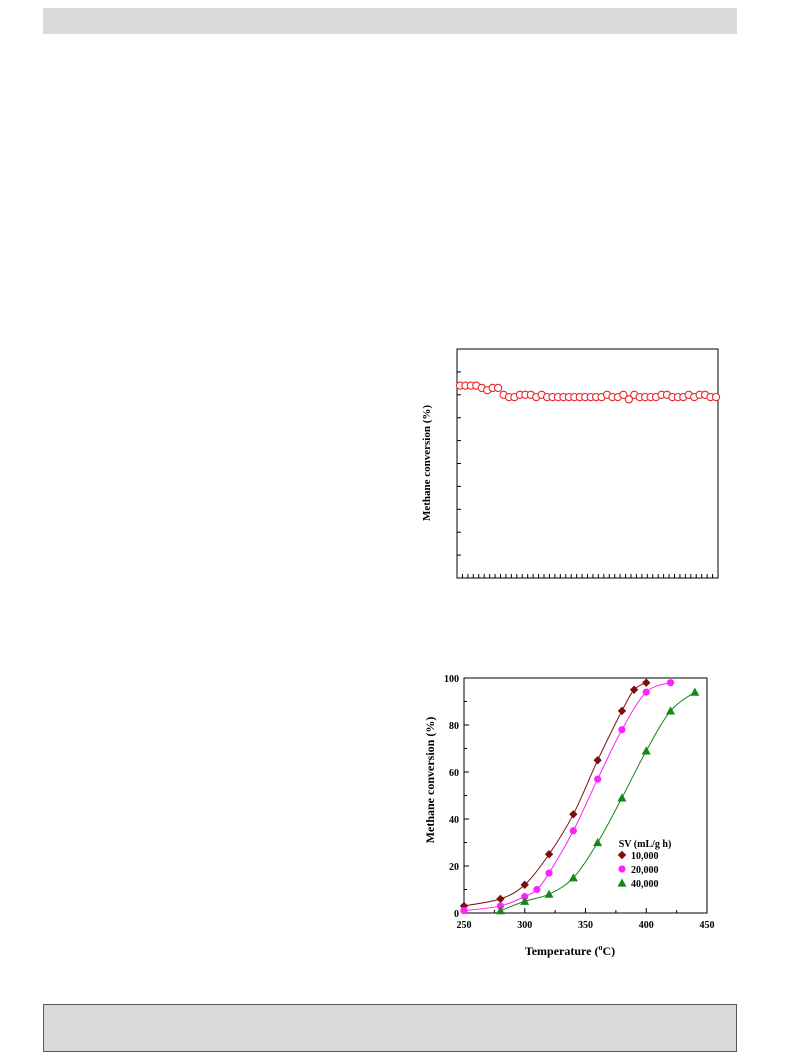  Describe the element at coordinates (456, 914) in the screenshot. I see `y-tick-label: 0` at that location.